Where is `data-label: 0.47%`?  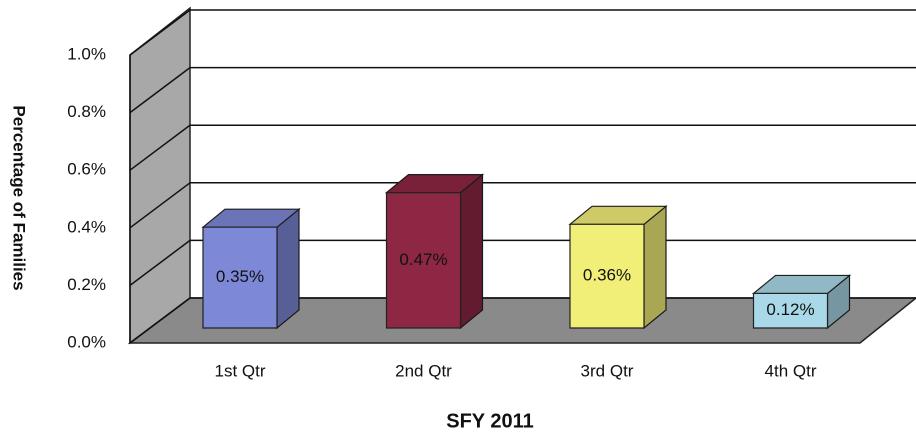 data-label: 0.47% is located at coordinates (423, 259).